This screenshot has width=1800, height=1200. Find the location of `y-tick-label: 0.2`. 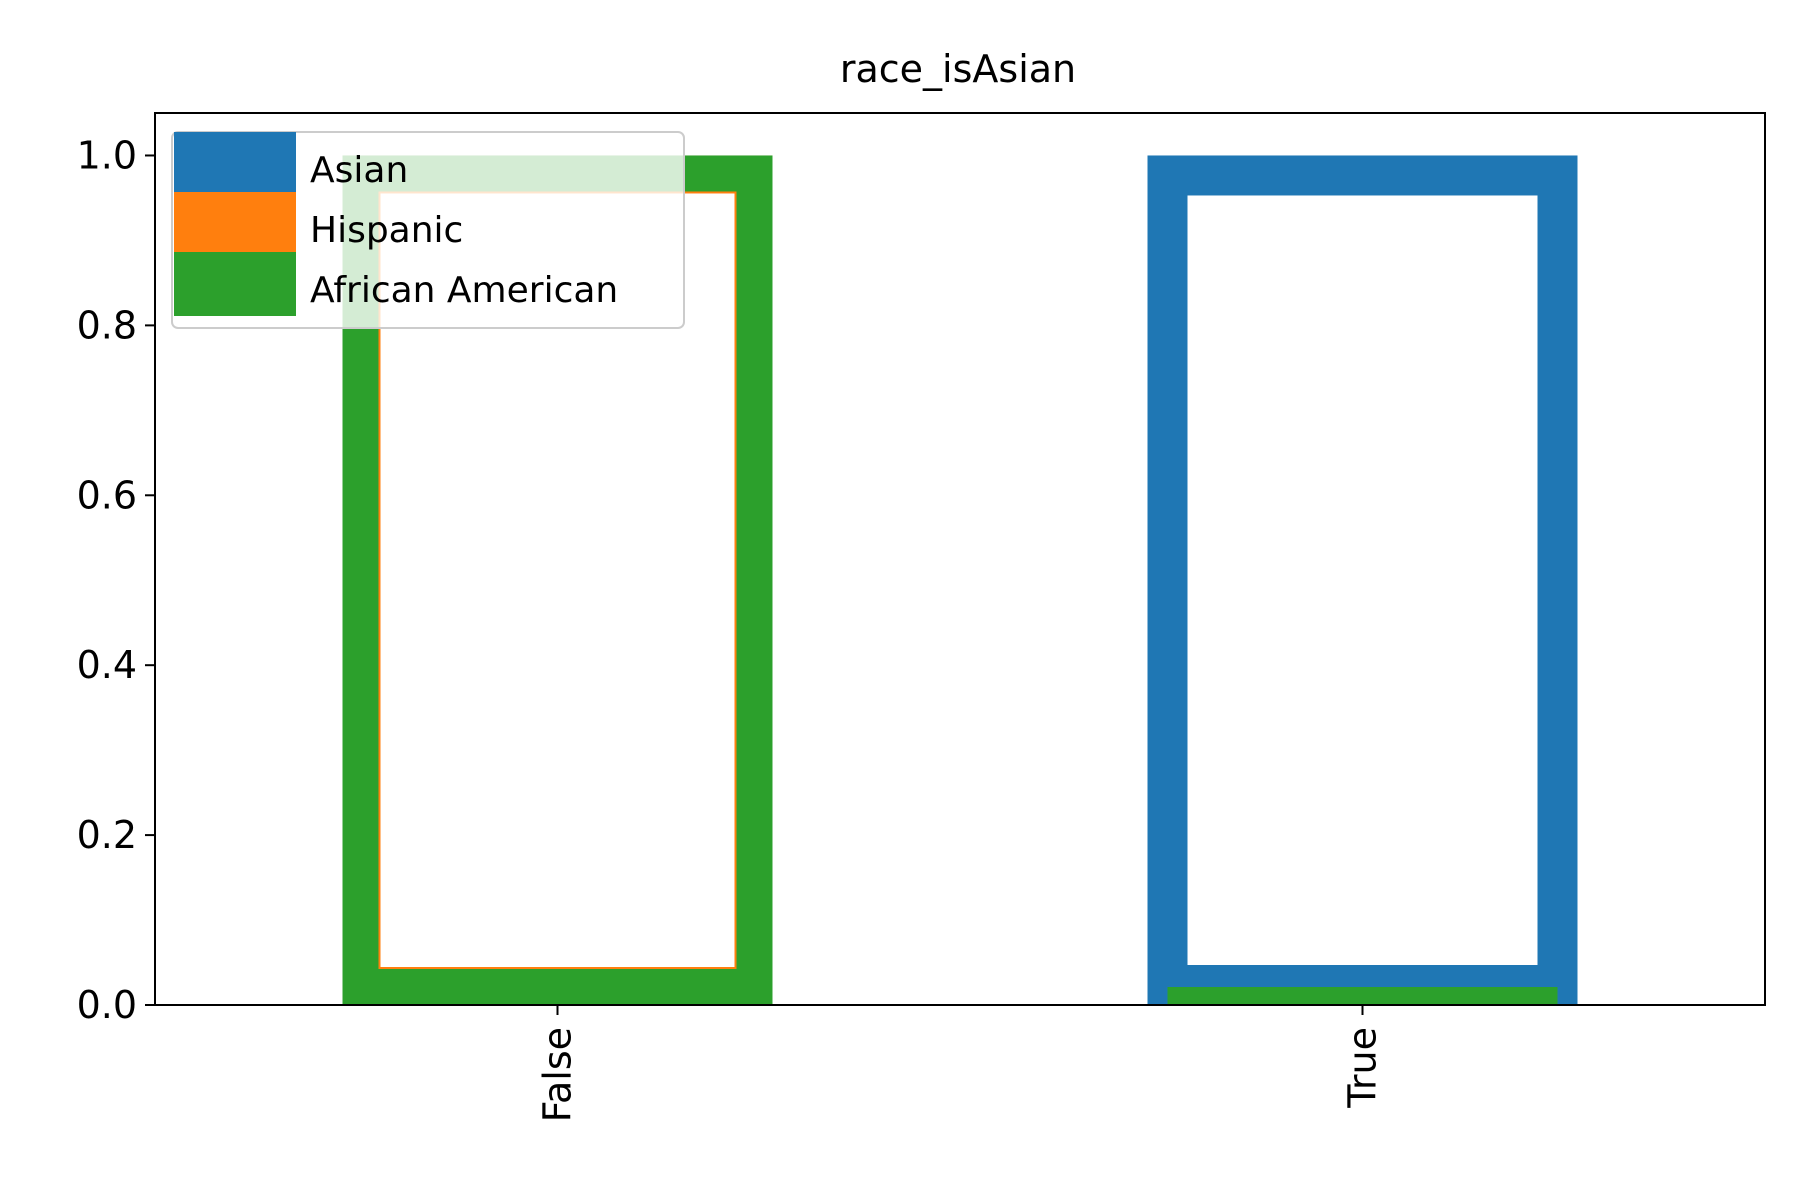

y-tick-label: 0.2 is located at coordinates (107, 835).